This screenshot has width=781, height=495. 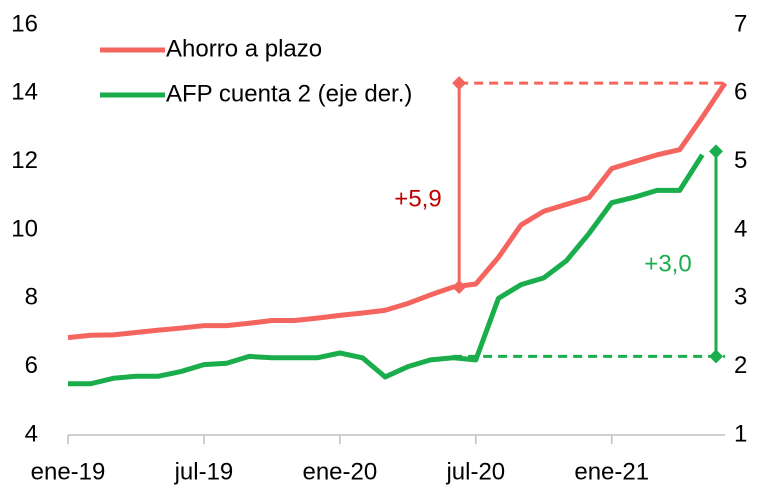 What do you see at coordinates (740, 228) in the screenshot?
I see `y2-tick-label: 4` at bounding box center [740, 228].